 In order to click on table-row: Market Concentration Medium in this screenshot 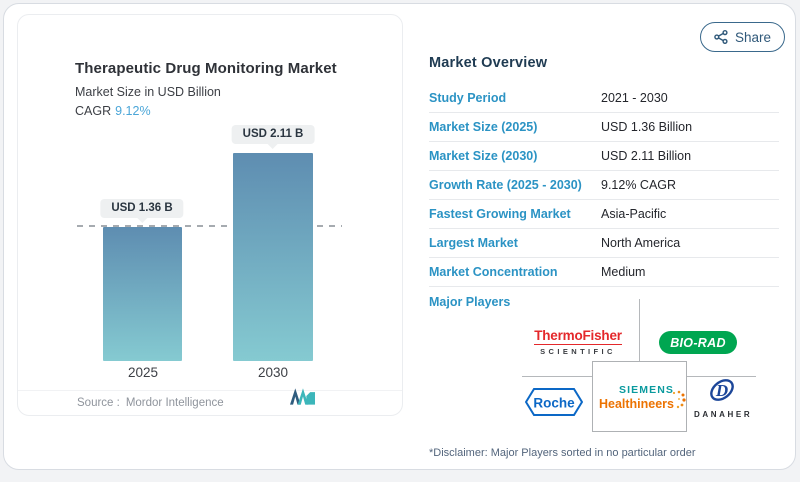, I will do `click(604, 272)`.